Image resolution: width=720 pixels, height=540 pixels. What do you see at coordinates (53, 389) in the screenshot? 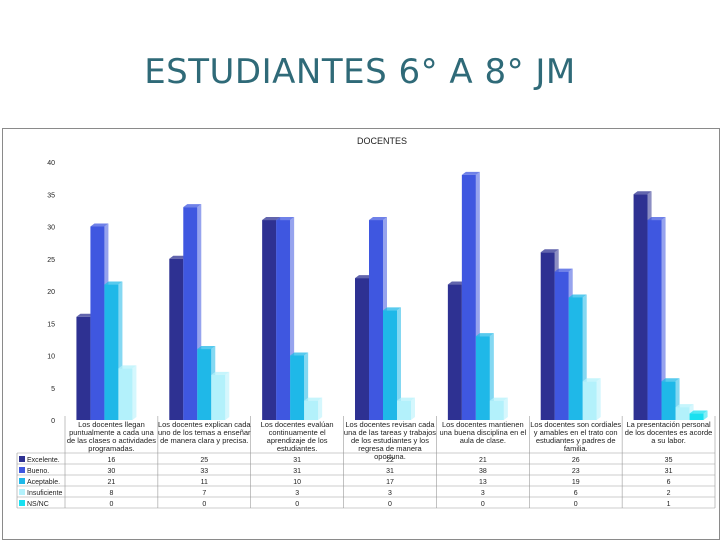
I see `y-tick-label: 5` at bounding box center [53, 389].